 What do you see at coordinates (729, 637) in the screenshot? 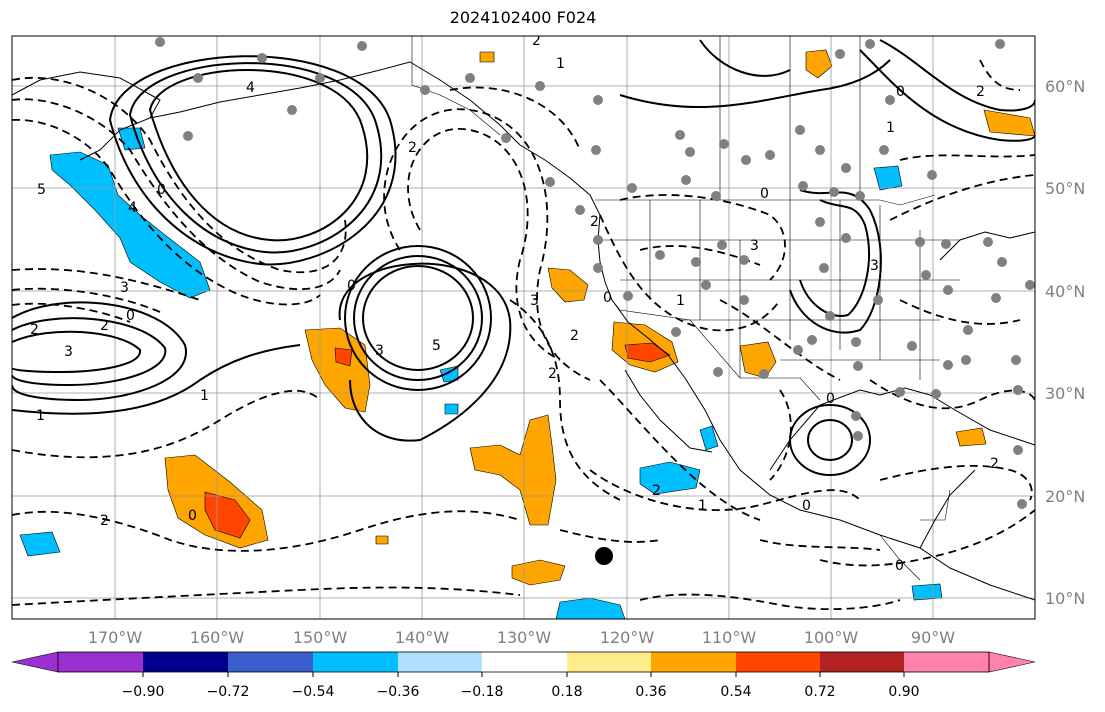
I see `longitude-label: 110°W` at bounding box center [729, 637].